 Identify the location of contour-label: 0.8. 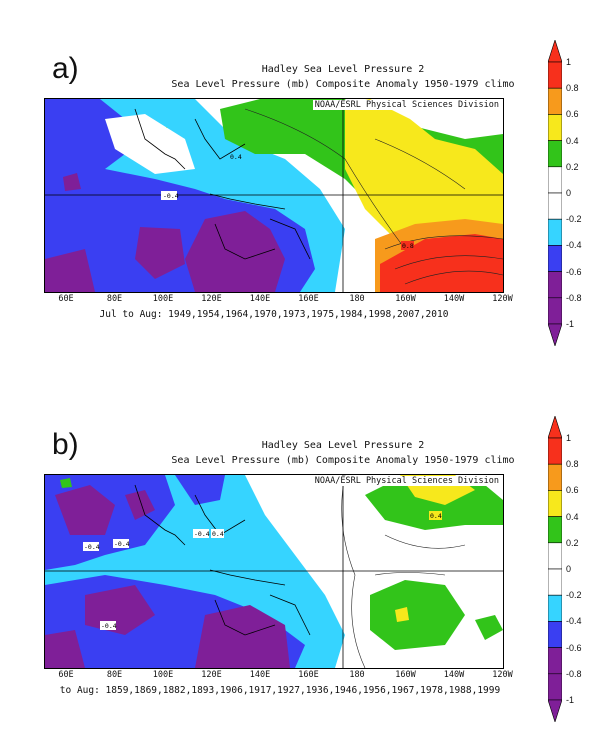
(408, 246).